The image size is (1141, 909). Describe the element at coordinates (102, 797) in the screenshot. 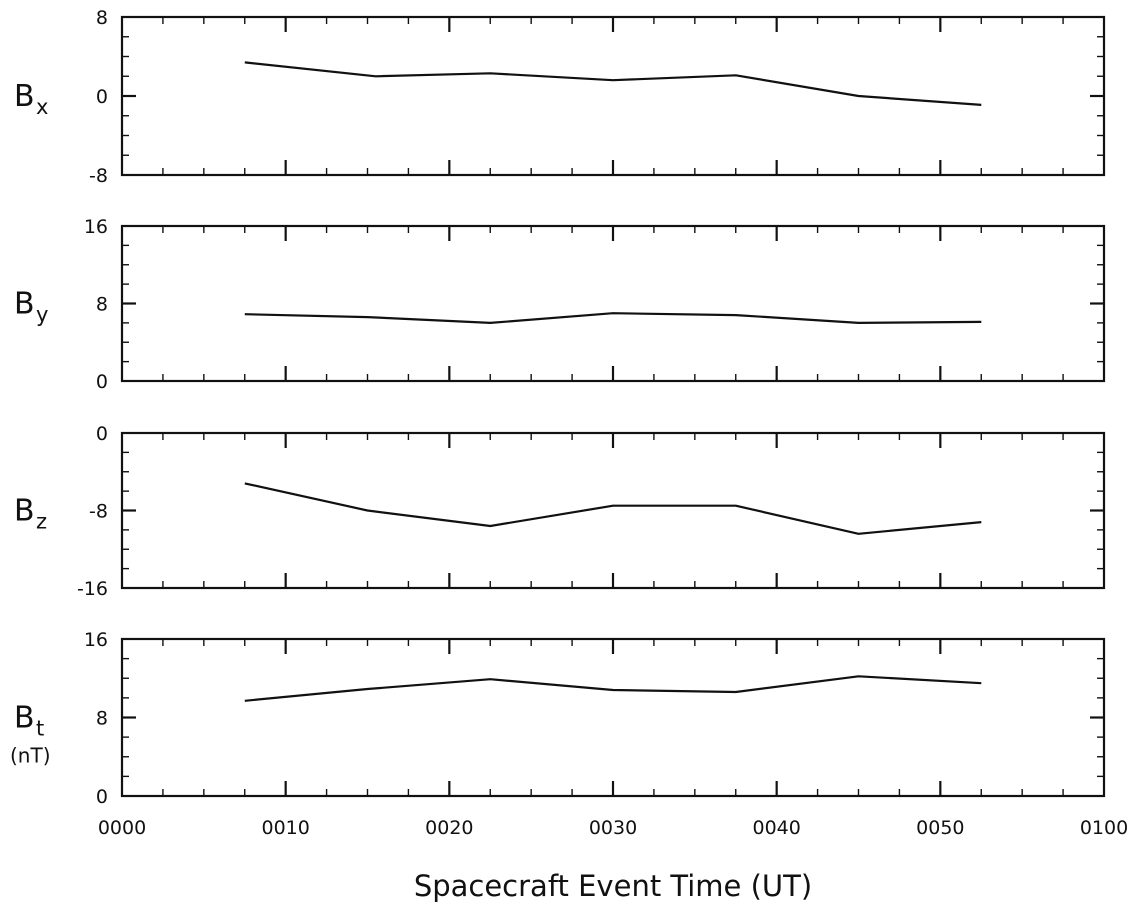

I see `panel-bt-y-tick-label: 0` at that location.